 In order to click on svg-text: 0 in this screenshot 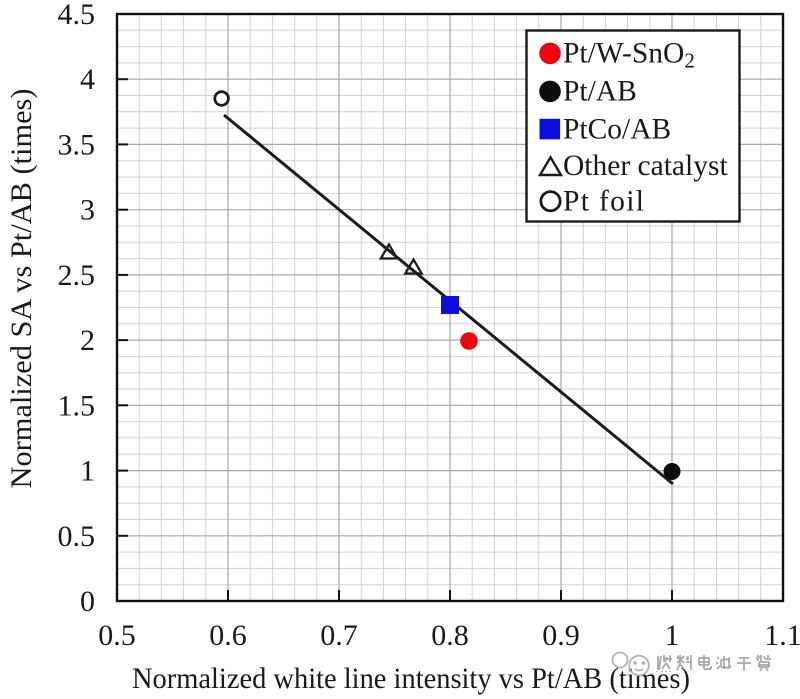, I will do `click(87, 601)`.